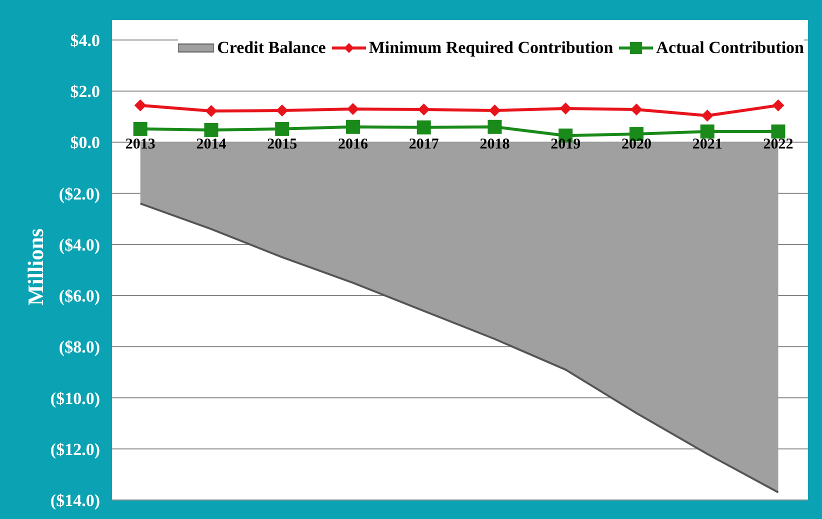 The image size is (822, 519). I want to click on legend-label: Credit Balance, so click(271, 48).